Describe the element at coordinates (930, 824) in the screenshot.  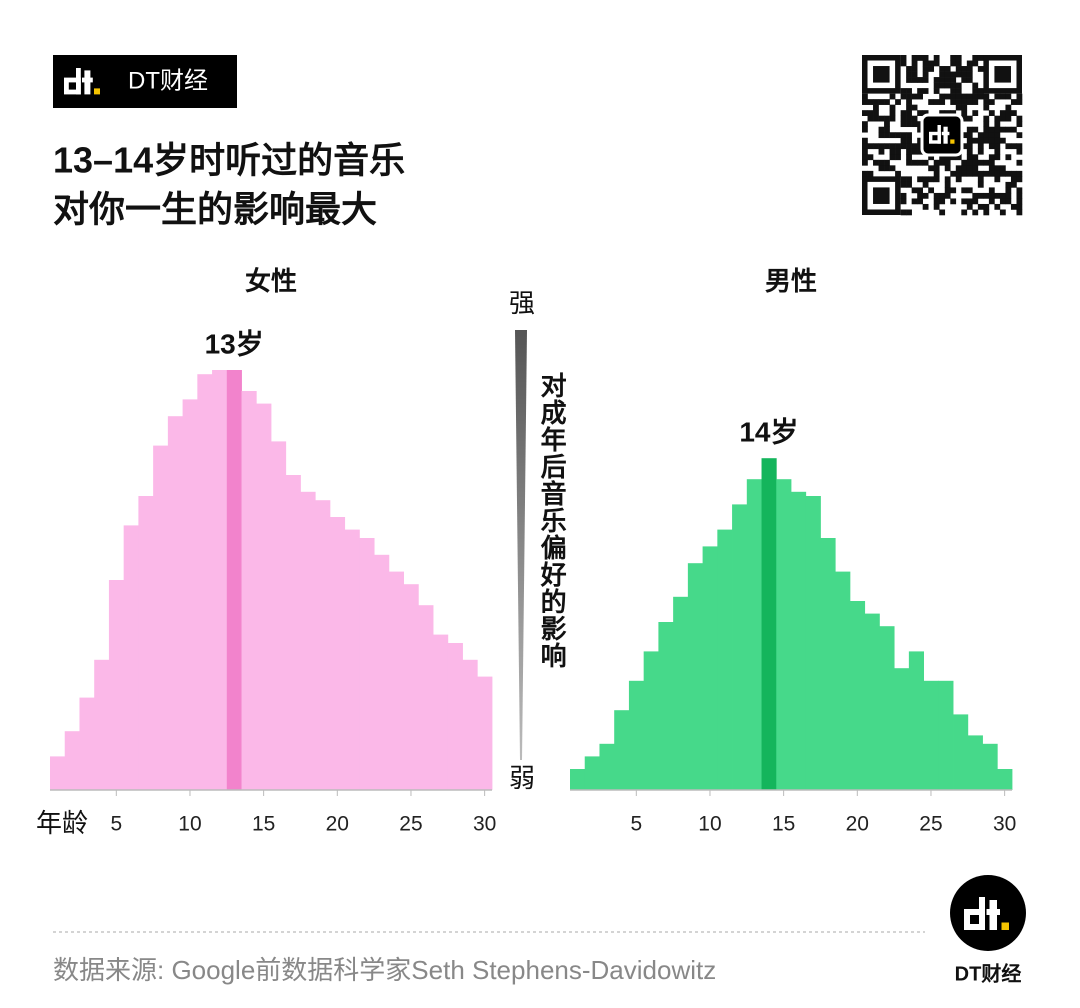
I see `x-tick-label: 25` at that location.